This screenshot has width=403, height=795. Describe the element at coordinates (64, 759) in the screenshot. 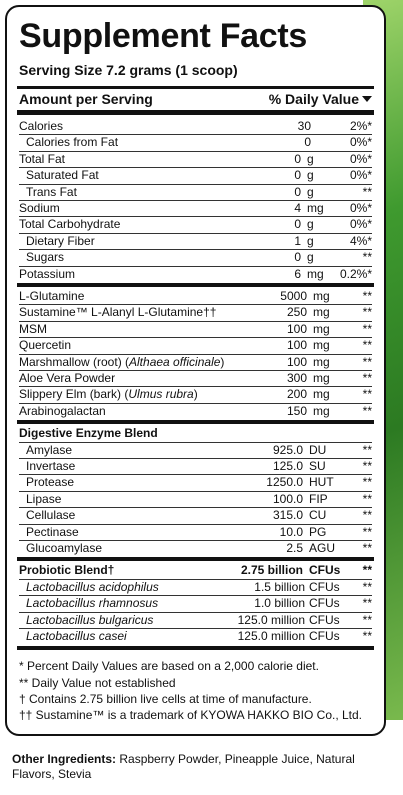

I see `other-ingredients-label: Other Ingredients:` at that location.